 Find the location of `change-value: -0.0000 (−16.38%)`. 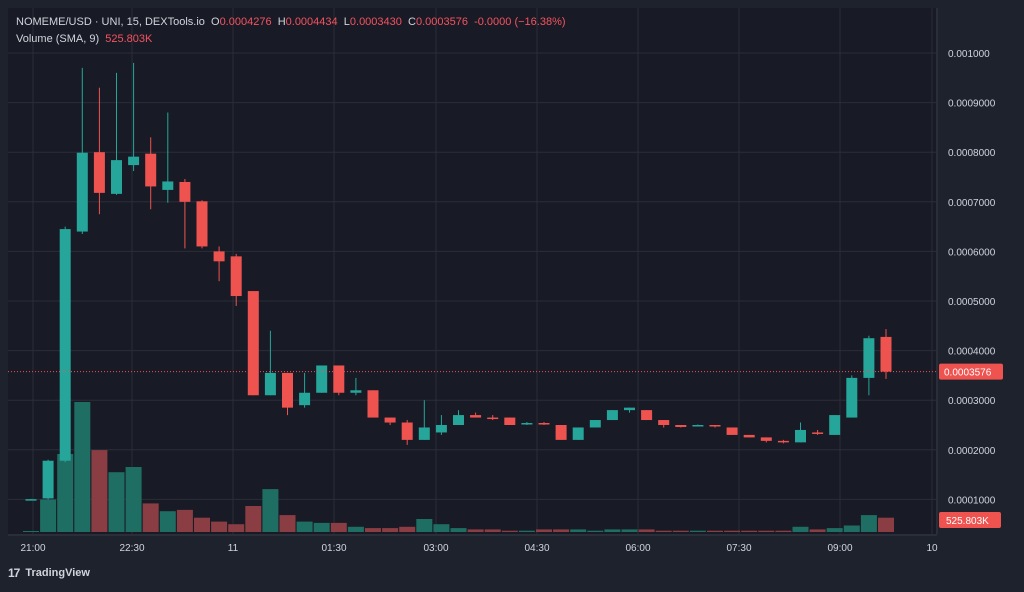

change-value: -0.0000 (−16.38%) is located at coordinates (520, 22).